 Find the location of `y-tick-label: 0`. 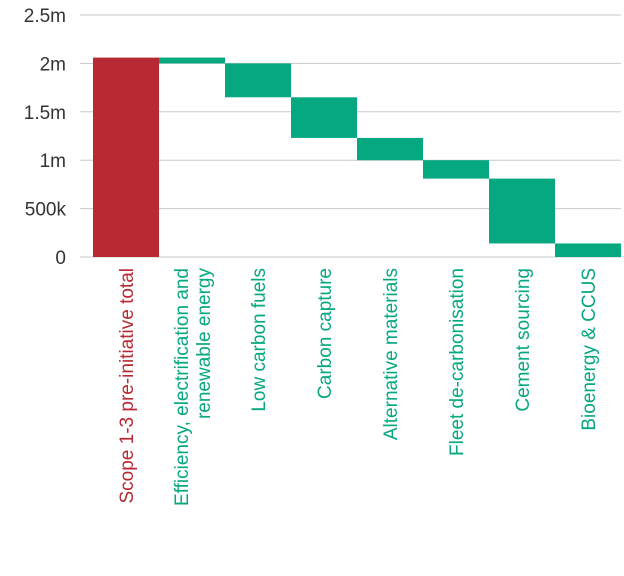

y-tick-label: 0 is located at coordinates (60, 258).